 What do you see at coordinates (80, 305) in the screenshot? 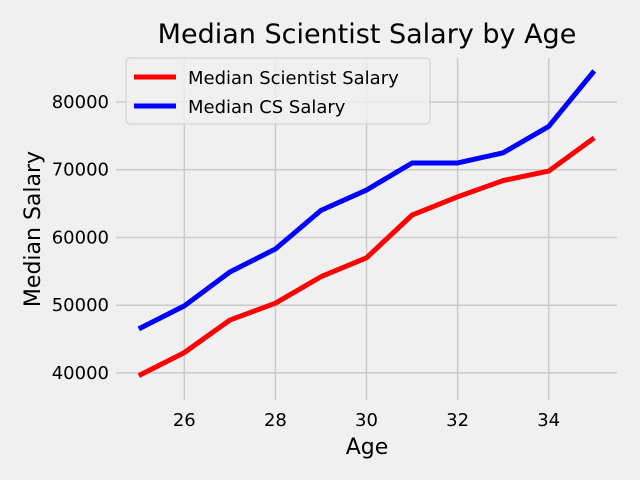
I see `y-tick-label: 50000` at bounding box center [80, 305].